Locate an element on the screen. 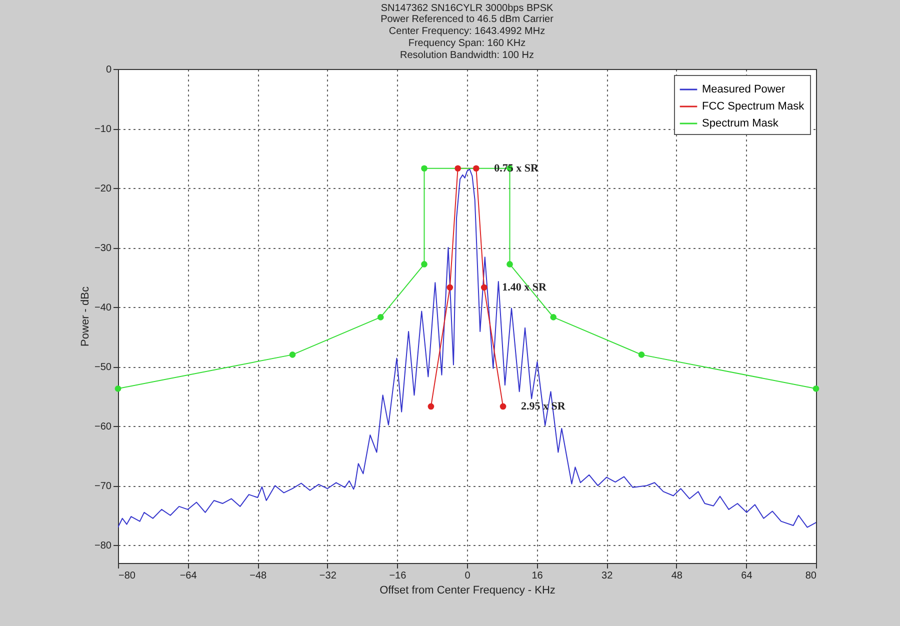 This screenshot has width=900, height=626. x-tick-label: 64 is located at coordinates (747, 576).